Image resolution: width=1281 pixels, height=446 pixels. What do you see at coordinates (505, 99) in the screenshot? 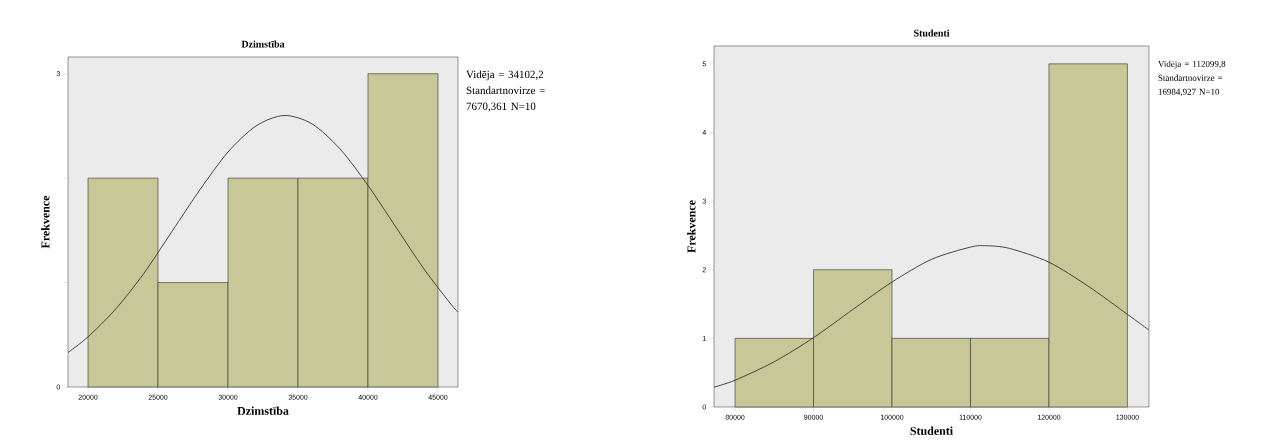
I see `text: Standartnovirze = 7670,361 N=10` at bounding box center [505, 99].